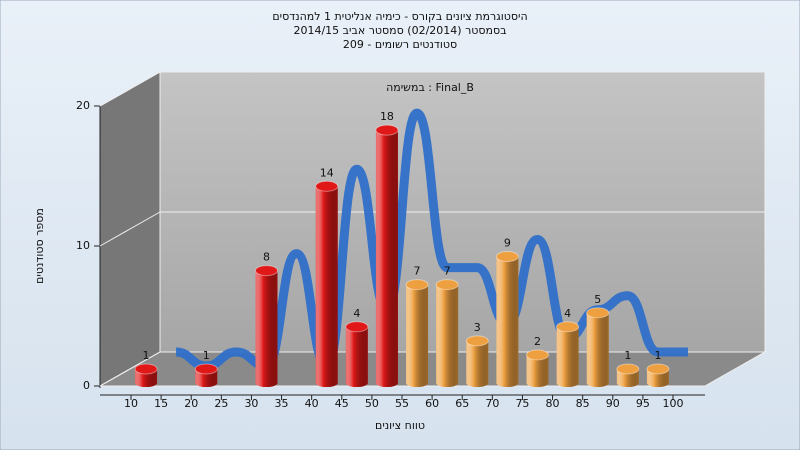  What do you see at coordinates (507, 243) in the screenshot?
I see `value-label: 9` at bounding box center [507, 243].